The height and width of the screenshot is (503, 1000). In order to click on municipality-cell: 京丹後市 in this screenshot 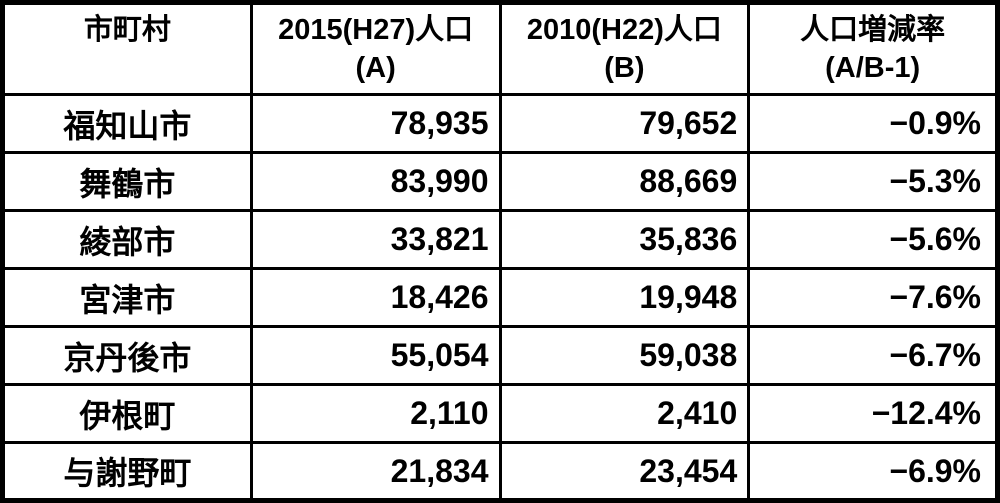, I will do `click(127, 355)`.